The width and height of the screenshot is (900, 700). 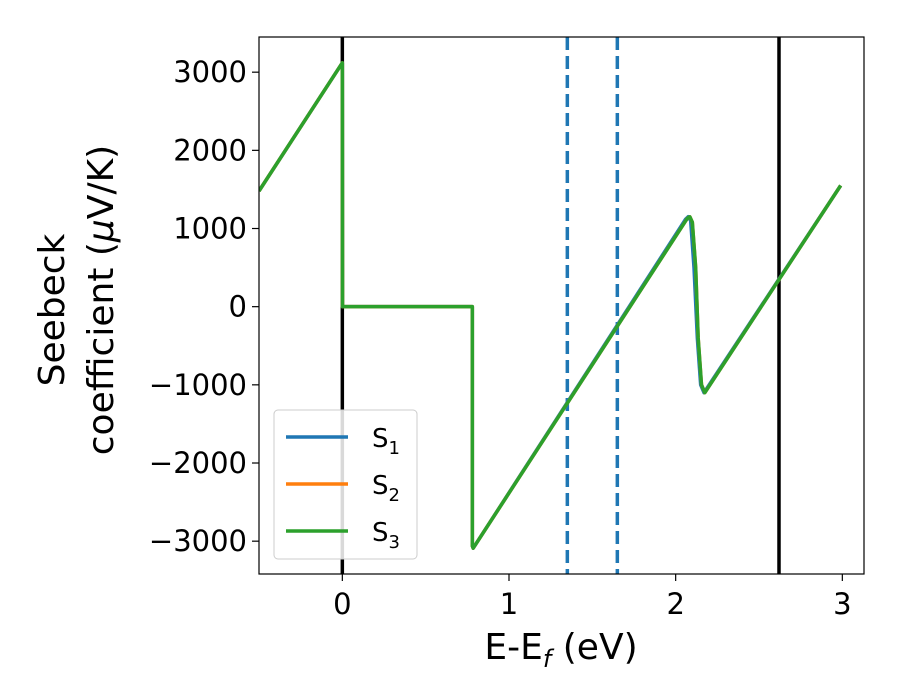 What do you see at coordinates (842, 604) in the screenshot?
I see `x-tick-label: 3` at bounding box center [842, 604].